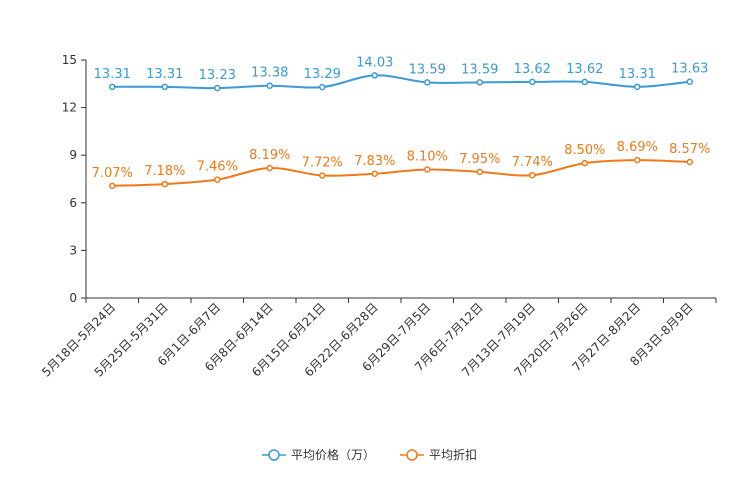 This screenshot has height=496, width=744. I want to click on data-label: 8.57%, so click(689, 149).